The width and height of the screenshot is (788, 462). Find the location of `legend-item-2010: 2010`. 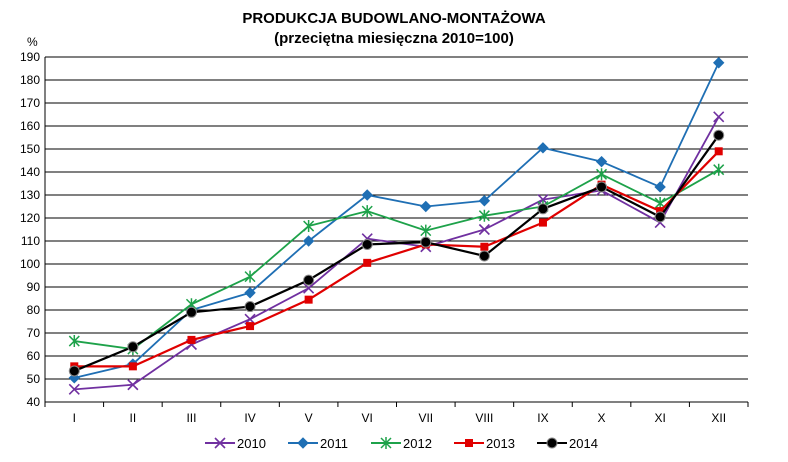

legend-item-2010: 2010 is located at coordinates (235, 443).